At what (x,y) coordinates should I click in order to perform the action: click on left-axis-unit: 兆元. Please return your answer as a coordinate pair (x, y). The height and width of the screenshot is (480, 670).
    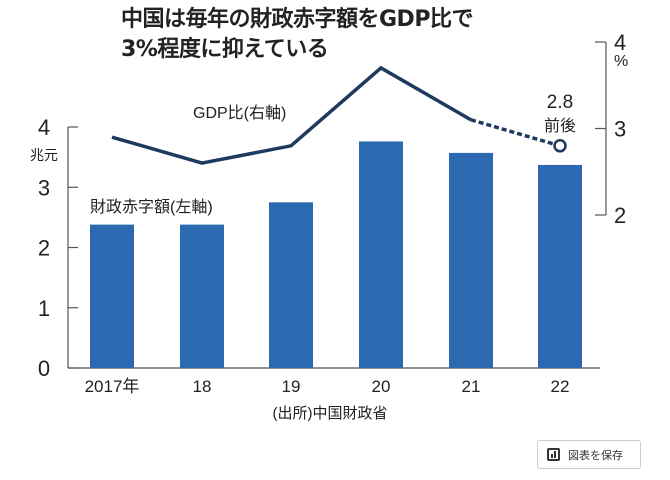
    Looking at the image, I should click on (44, 155).